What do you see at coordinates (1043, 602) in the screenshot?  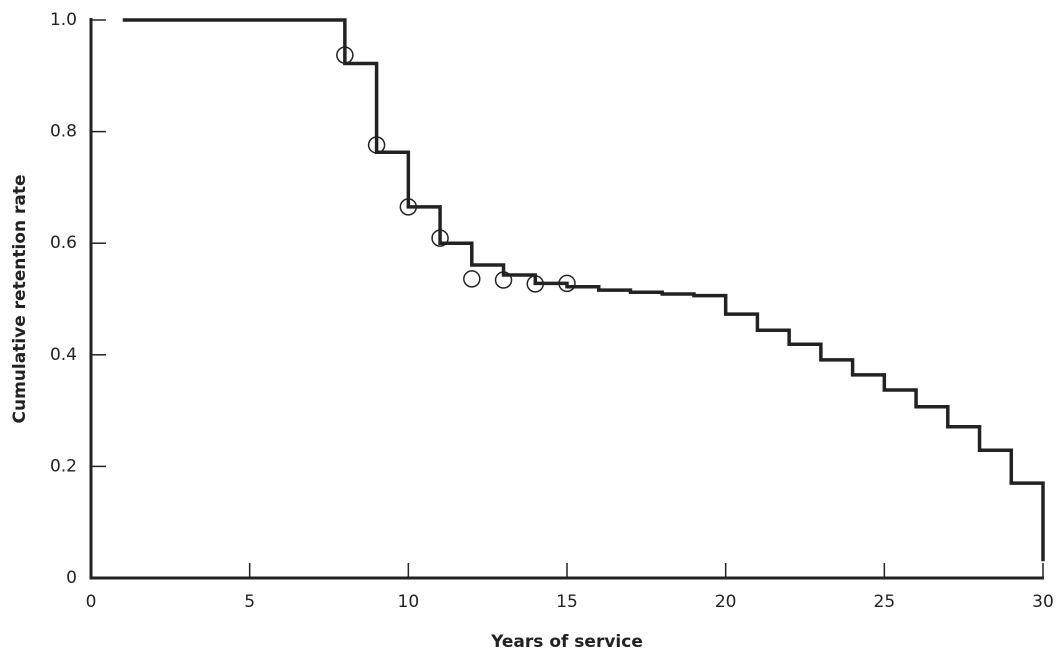 I see `x-tick-label: 30` at bounding box center [1043, 602].